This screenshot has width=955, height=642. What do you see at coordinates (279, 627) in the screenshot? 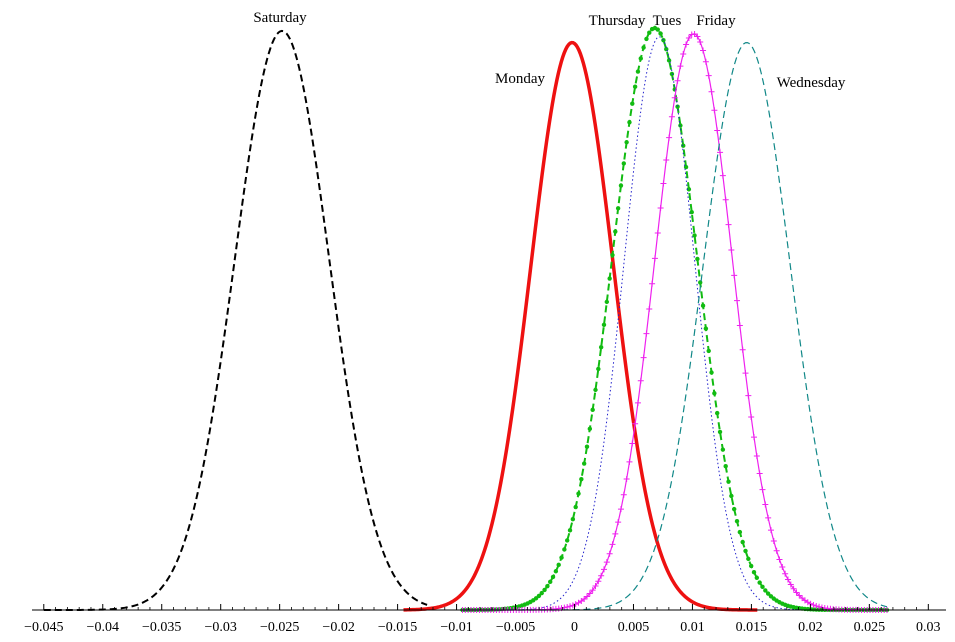
I see `x-tick-label: −0.025` at bounding box center [279, 627].